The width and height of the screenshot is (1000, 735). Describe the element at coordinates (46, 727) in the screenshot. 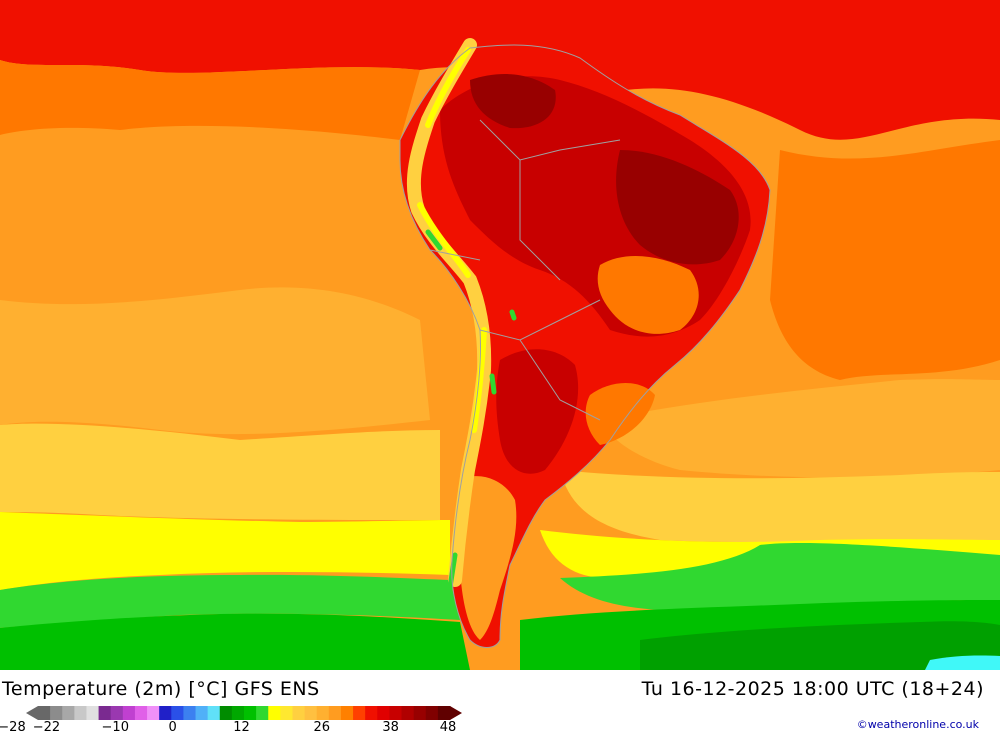

I see `legend-tick-label: −22` at that location.